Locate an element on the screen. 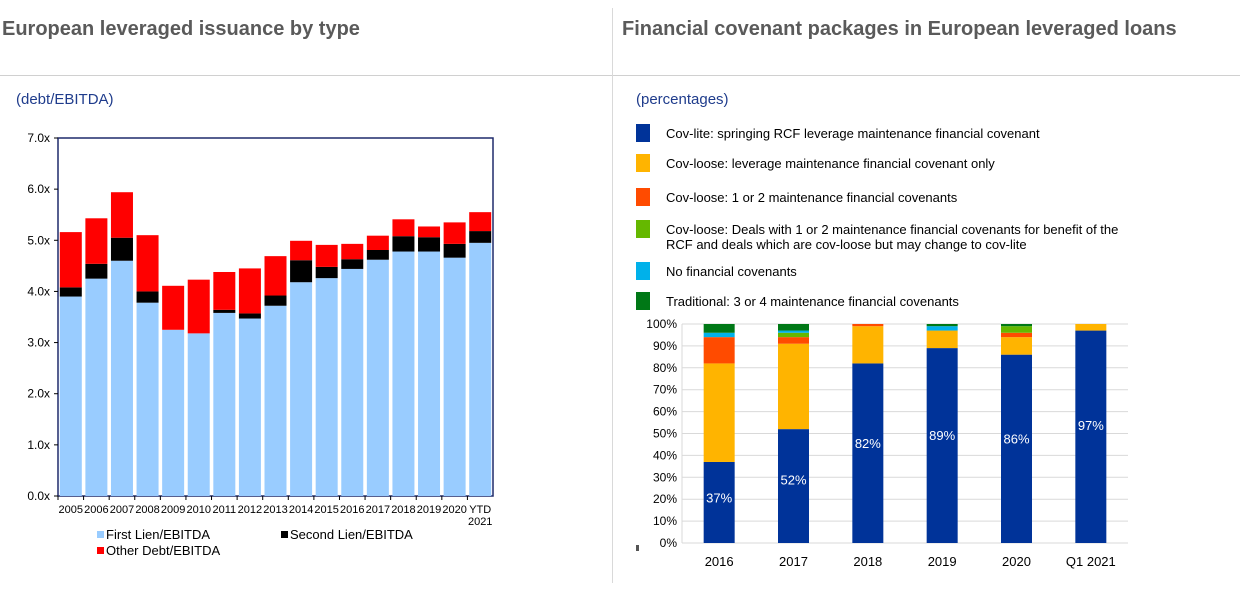  x-tick-label: 2015 is located at coordinates (326, 510).